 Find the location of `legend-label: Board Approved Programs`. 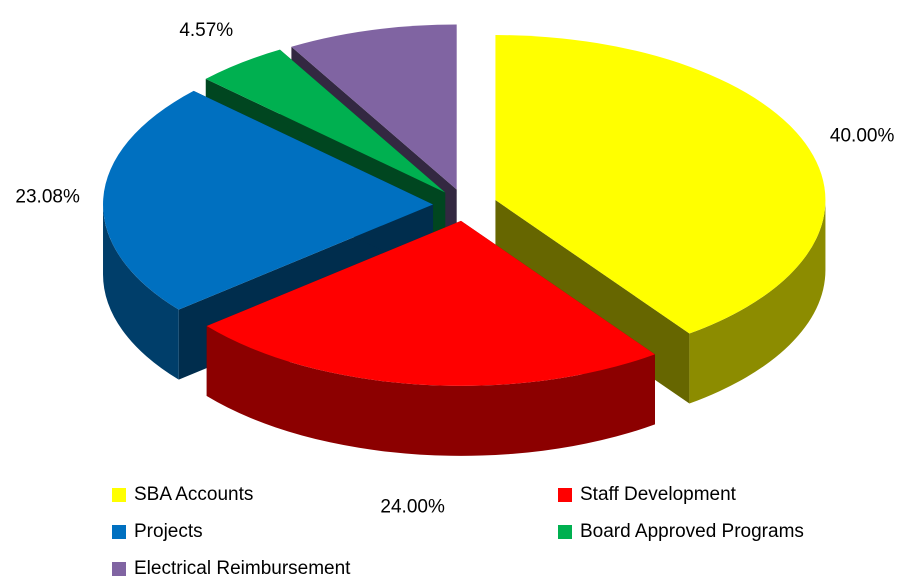

legend-label: Board Approved Programs is located at coordinates (692, 531).